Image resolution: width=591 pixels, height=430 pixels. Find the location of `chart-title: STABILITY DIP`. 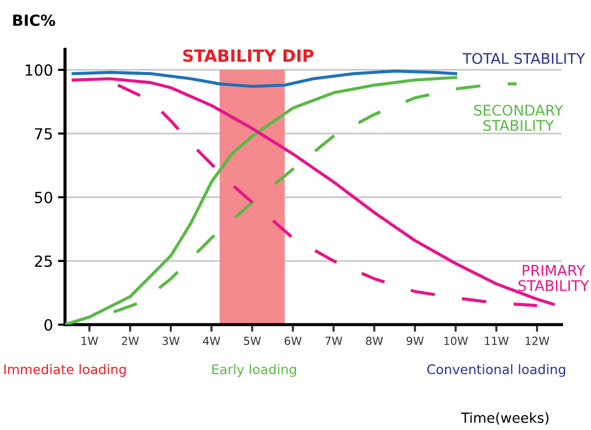

chart-title: STABILITY DIP is located at coordinates (248, 55).